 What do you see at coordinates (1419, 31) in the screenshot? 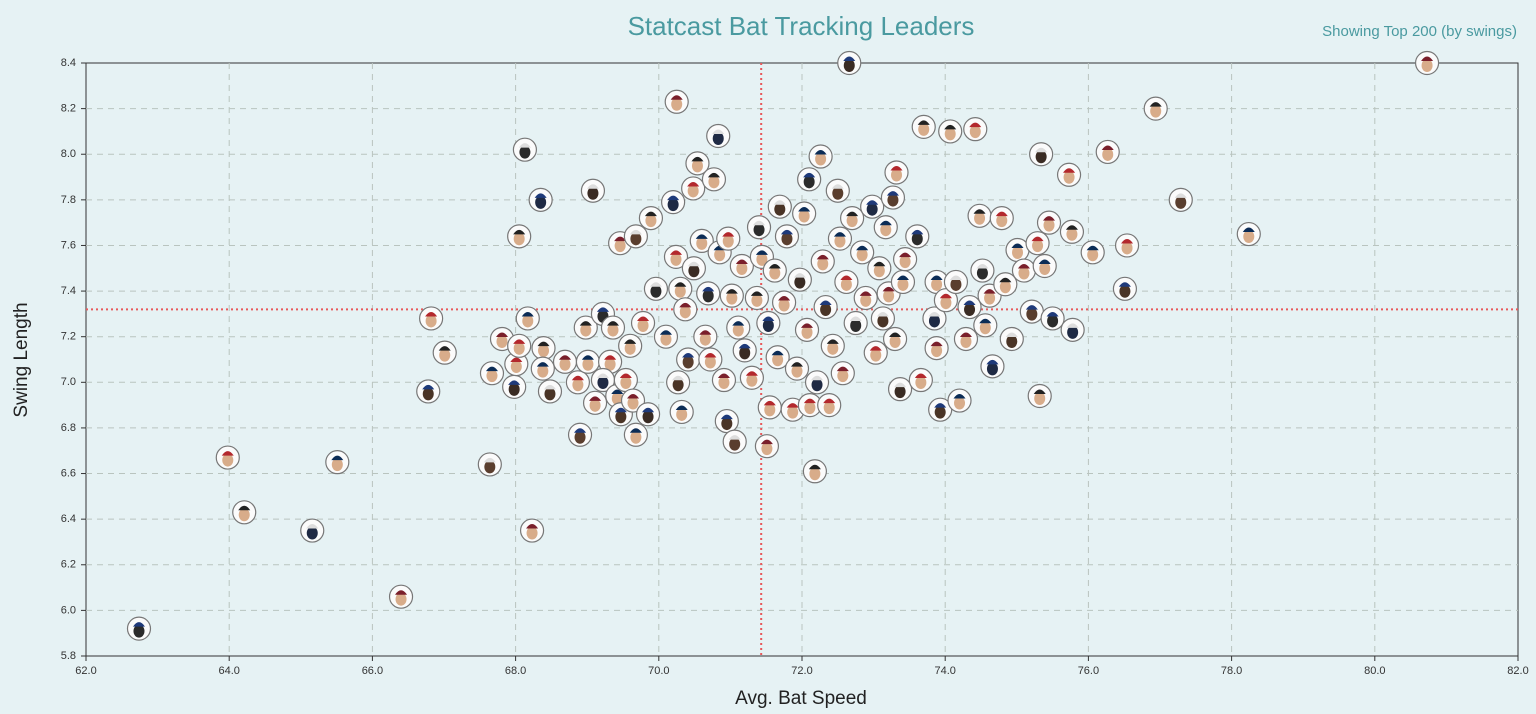
I see `chart-subtitle: Showing Top 200 (by swings)` at bounding box center [1419, 31].